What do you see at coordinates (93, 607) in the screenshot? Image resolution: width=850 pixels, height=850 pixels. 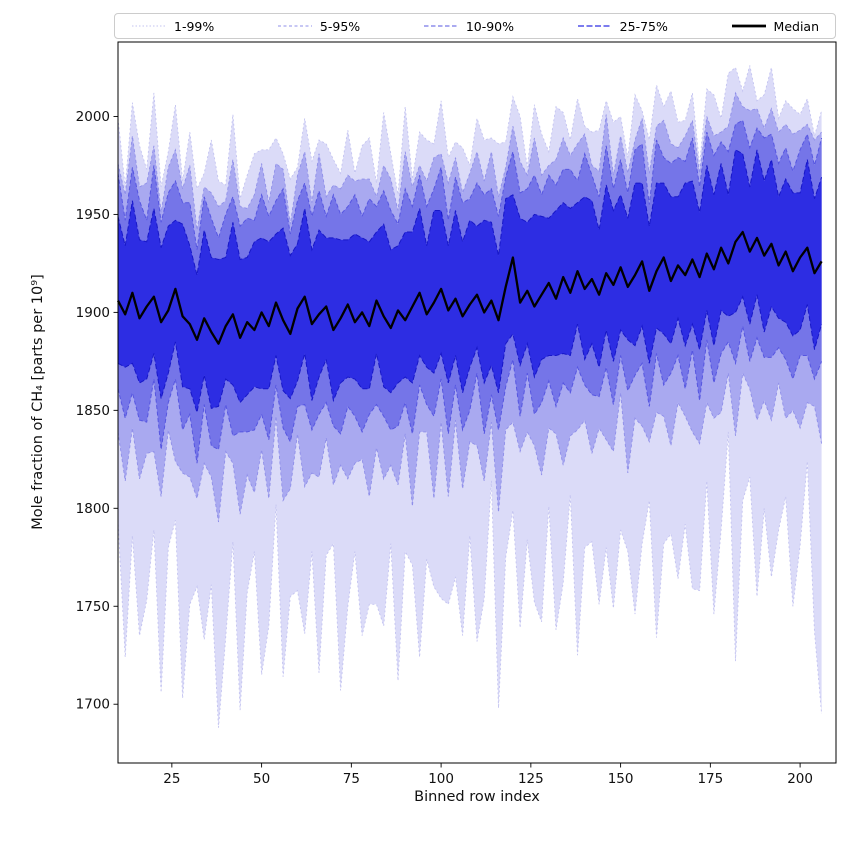 I see `y-tick-label: 1750` at bounding box center [93, 607].